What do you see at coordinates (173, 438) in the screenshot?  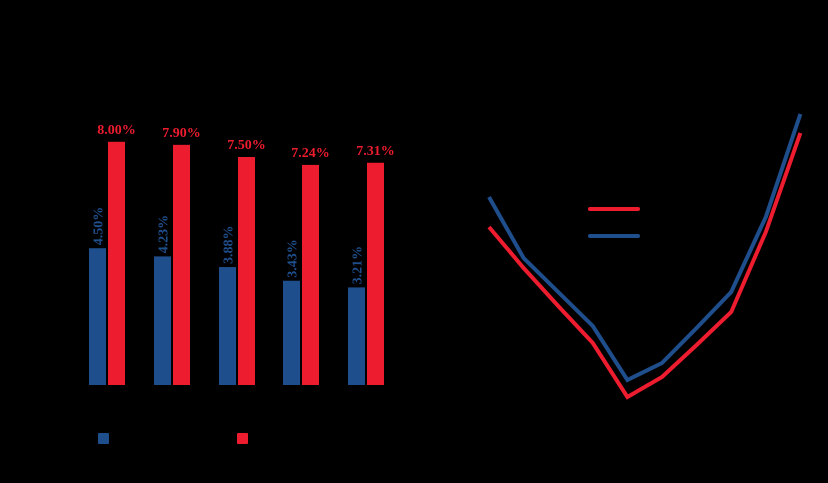 I see `bar-chart-legend` at bounding box center [173, 438].